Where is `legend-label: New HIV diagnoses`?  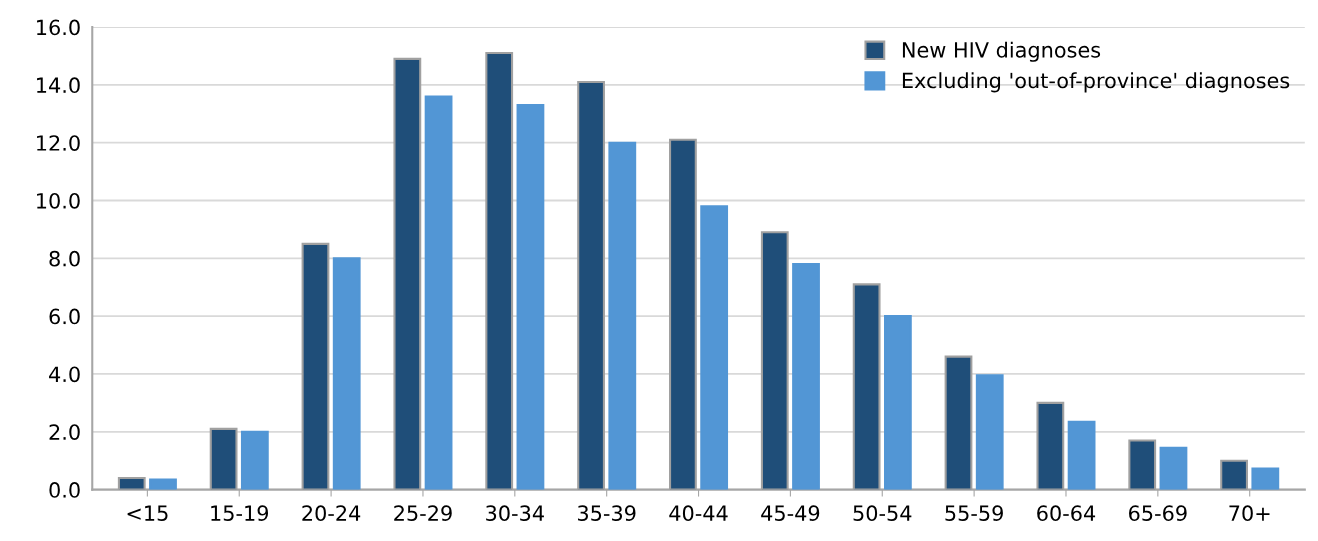
legend-label: New HIV diagnoses is located at coordinates (1001, 51).